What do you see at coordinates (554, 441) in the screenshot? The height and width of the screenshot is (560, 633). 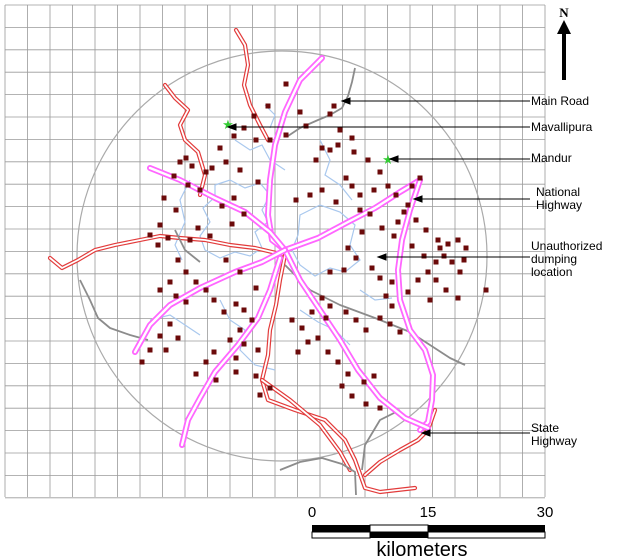 I see `legend-label-line: Highway` at bounding box center [554, 441].